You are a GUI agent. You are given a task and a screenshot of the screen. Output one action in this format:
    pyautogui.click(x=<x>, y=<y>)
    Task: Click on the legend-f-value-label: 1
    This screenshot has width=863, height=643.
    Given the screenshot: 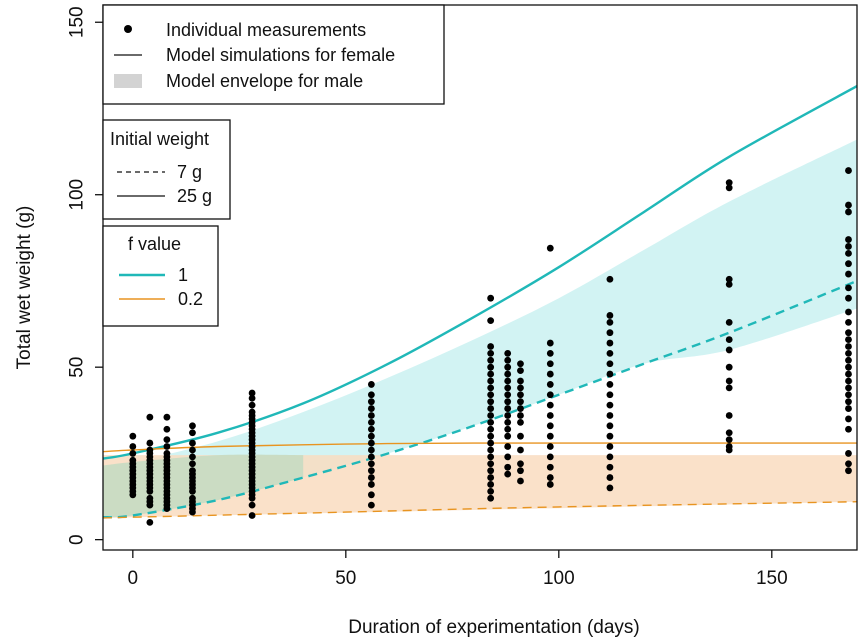 What is the action you would take?
    pyautogui.click(x=183, y=275)
    